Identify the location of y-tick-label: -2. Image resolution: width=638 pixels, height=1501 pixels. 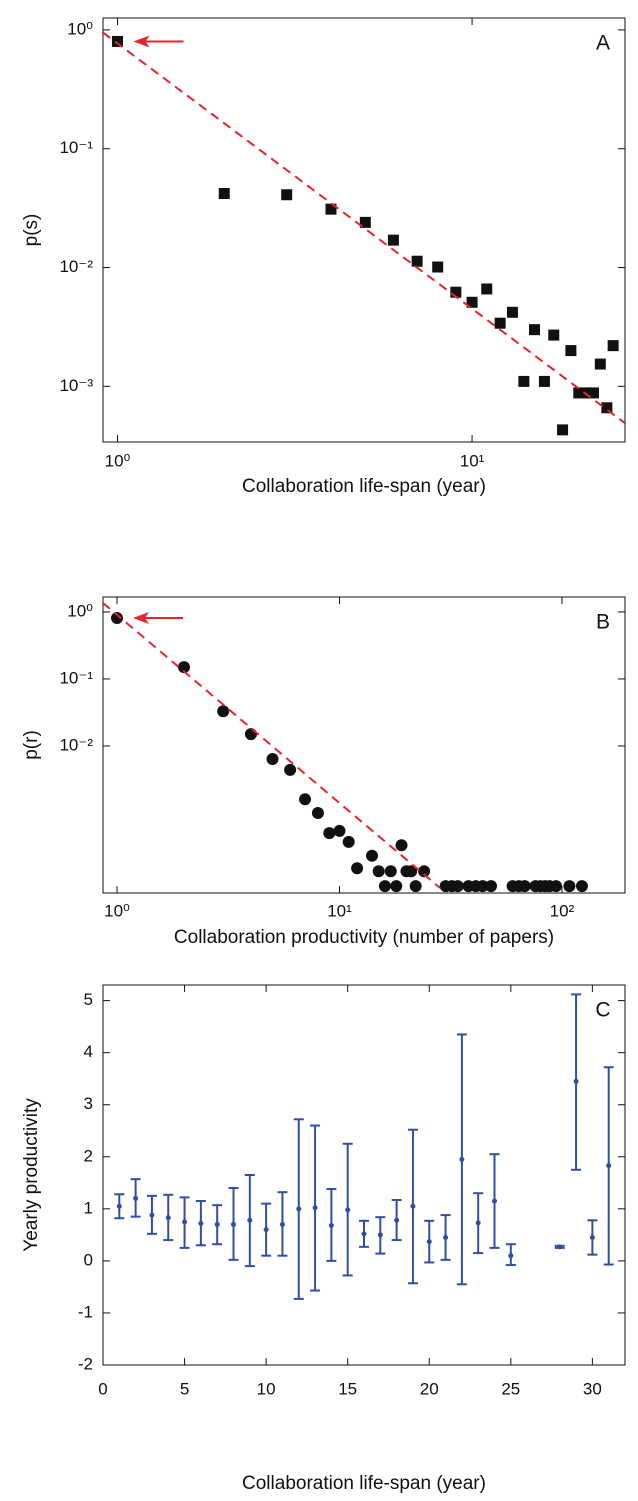
(85, 1363).